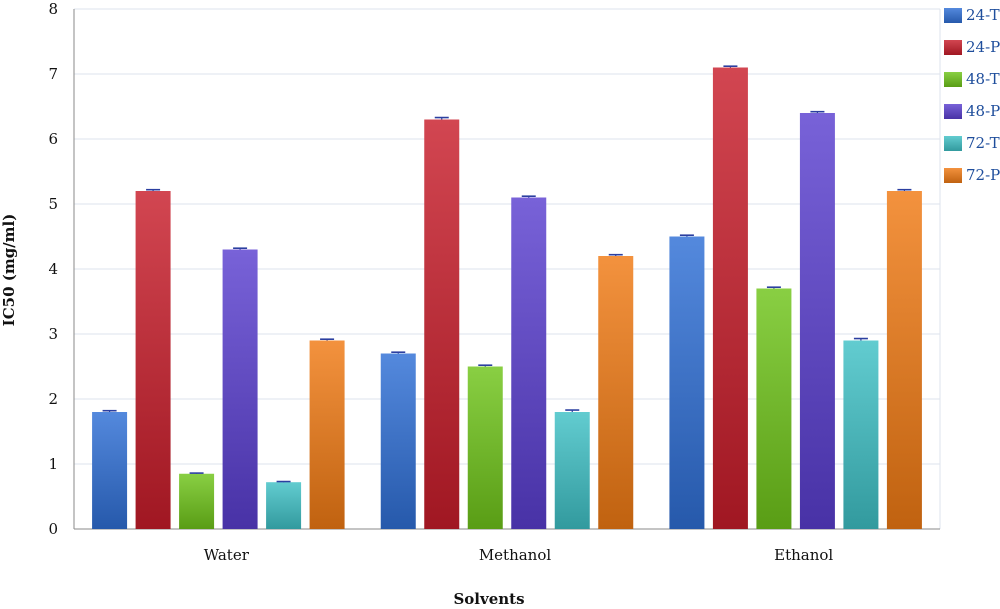  Describe the element at coordinates (972, 95) in the screenshot. I see `legend: 24-T 24-P 48-T 48-P 72-T 72-P` at that location.